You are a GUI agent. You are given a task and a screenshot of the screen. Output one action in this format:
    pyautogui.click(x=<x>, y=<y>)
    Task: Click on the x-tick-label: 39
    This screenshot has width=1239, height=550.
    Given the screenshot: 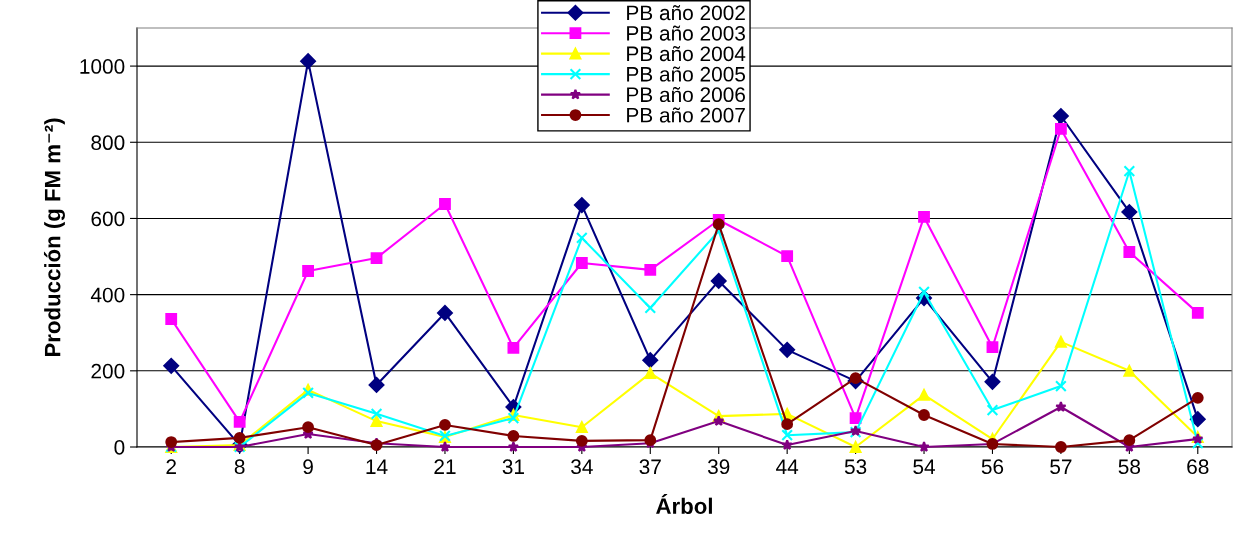 What is the action you would take?
    pyautogui.click(x=718, y=467)
    